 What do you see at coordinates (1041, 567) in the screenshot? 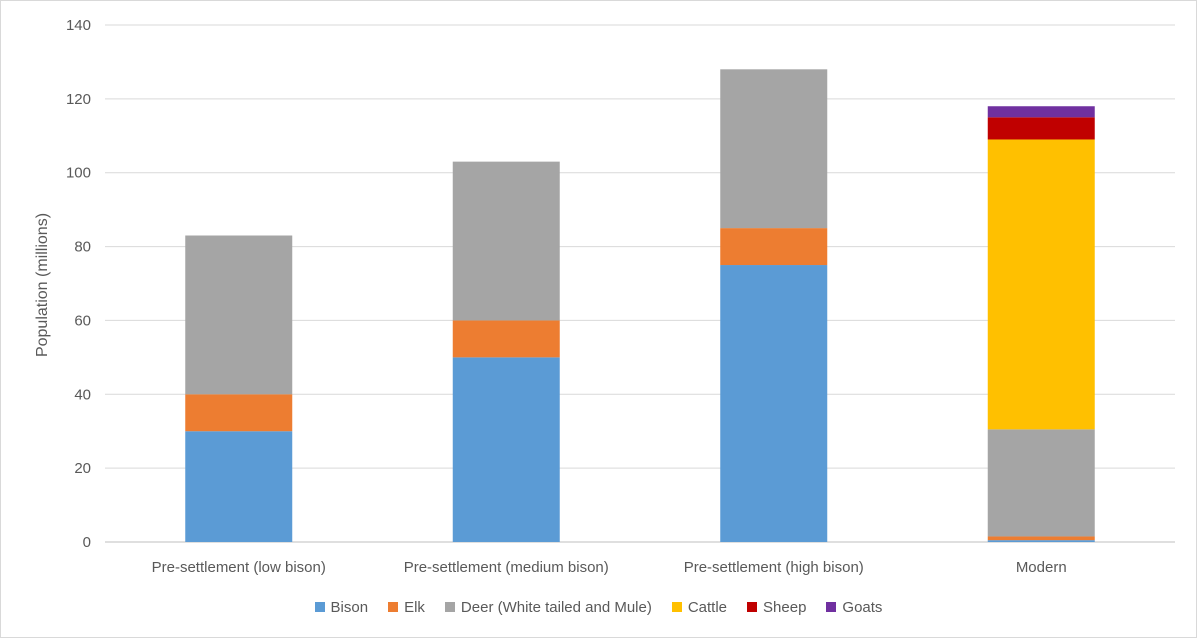
I see `x-tick-label: Modern` at bounding box center [1041, 567].